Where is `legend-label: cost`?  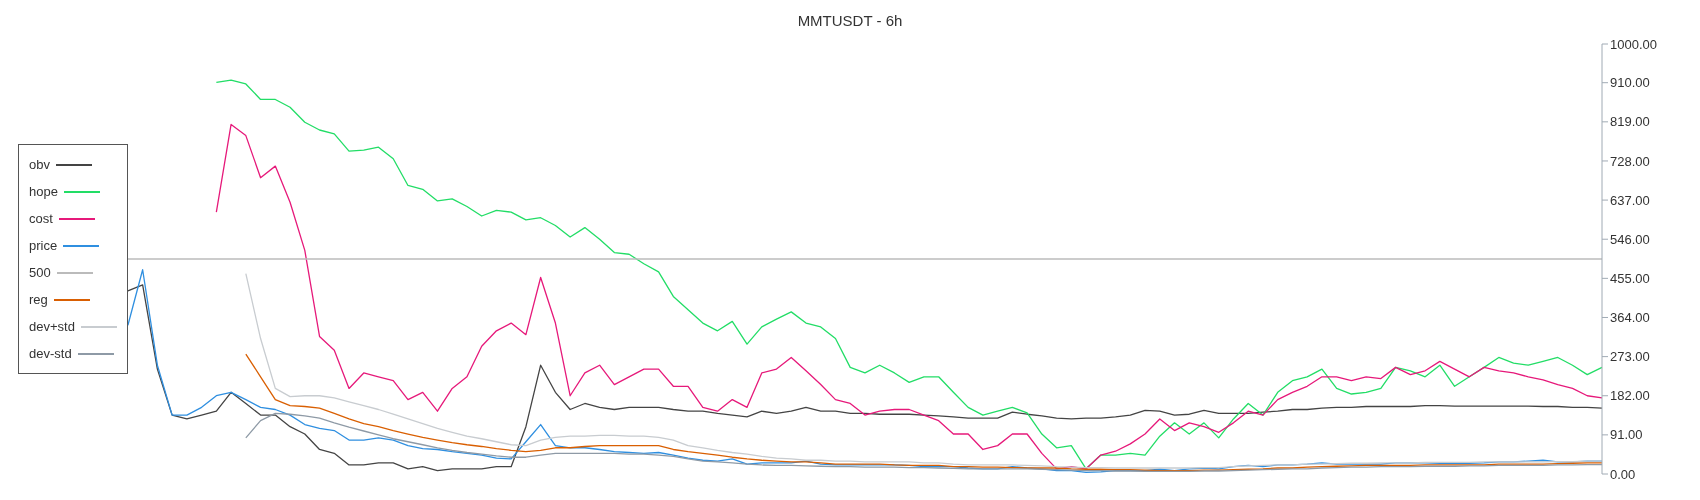 legend-label: cost is located at coordinates (41, 218).